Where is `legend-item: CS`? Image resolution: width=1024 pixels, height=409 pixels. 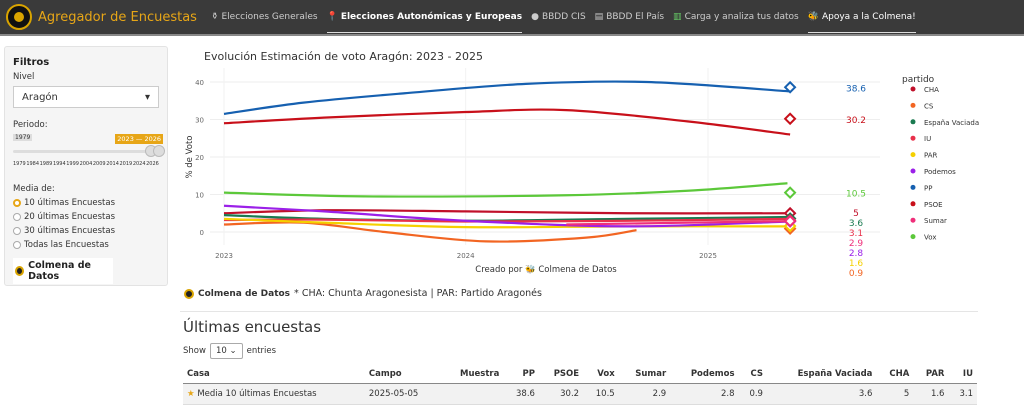 legend-item: CS is located at coordinates (929, 106).